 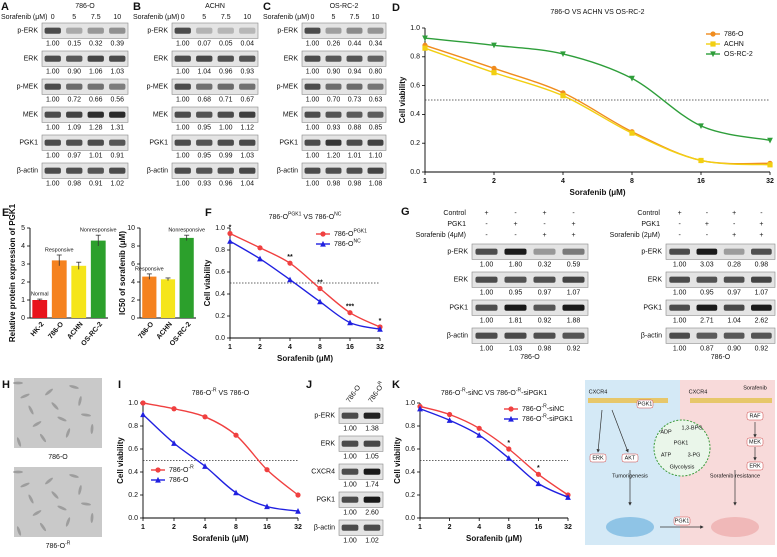 What do you see at coordinates (630, 527) in the screenshot?
I see `tumor-sensitive` at bounding box center [630, 527].